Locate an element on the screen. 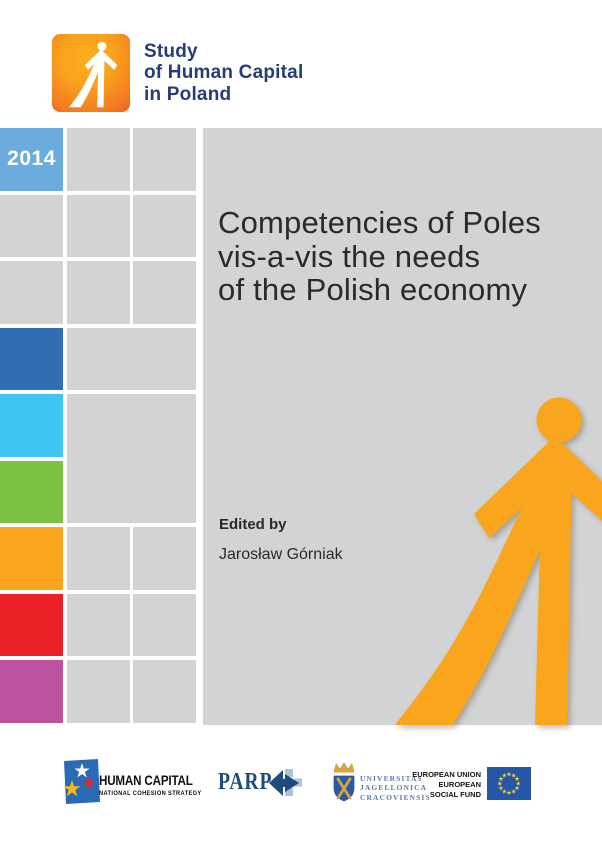 The width and height of the screenshot is (602, 848). university-line: JAGELLONICA is located at coordinates (394, 788).